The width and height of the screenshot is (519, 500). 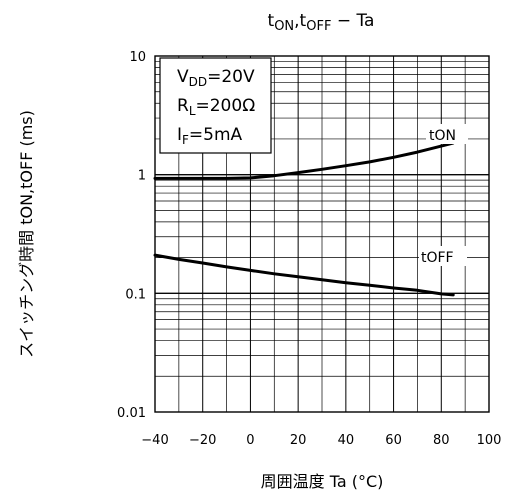 I want to click on condition-rl: RL=200Ω, so click(x=216, y=107).